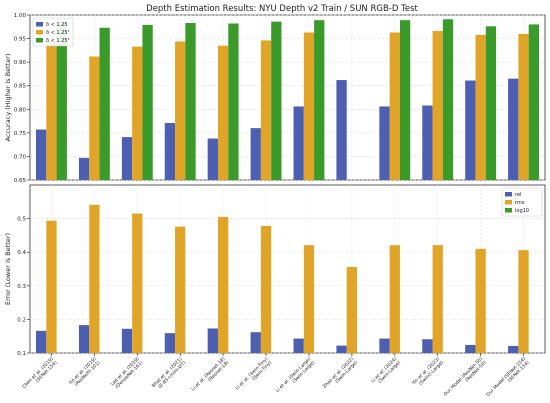 The image size is (550, 403). I want to click on legend-label: log10, so click(522, 211).